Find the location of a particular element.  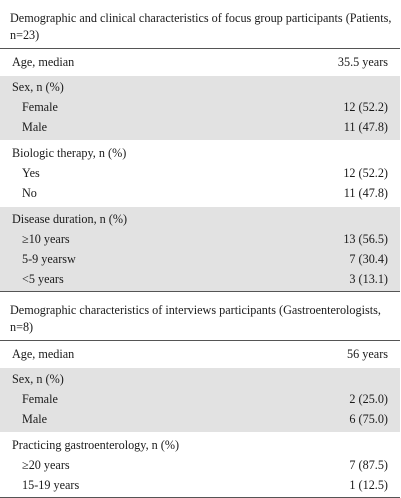

table-row: Practicing gastroenterology, n (%) is located at coordinates (200, 445).